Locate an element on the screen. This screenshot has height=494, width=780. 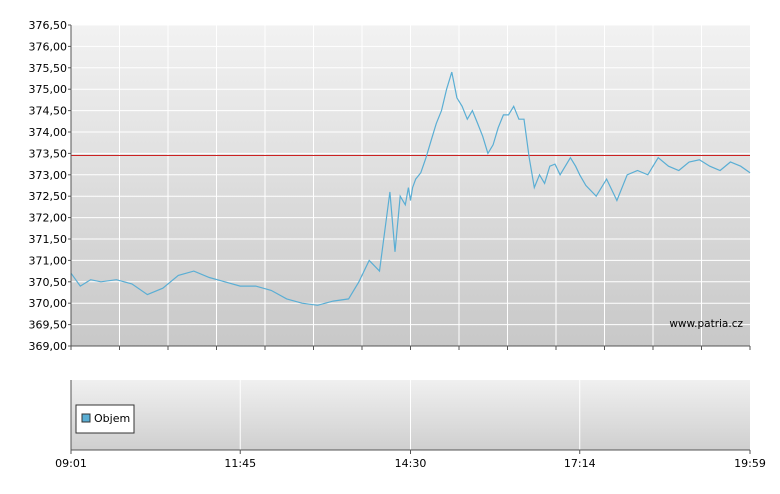
volume-legend: Objem is located at coordinates (105, 419).